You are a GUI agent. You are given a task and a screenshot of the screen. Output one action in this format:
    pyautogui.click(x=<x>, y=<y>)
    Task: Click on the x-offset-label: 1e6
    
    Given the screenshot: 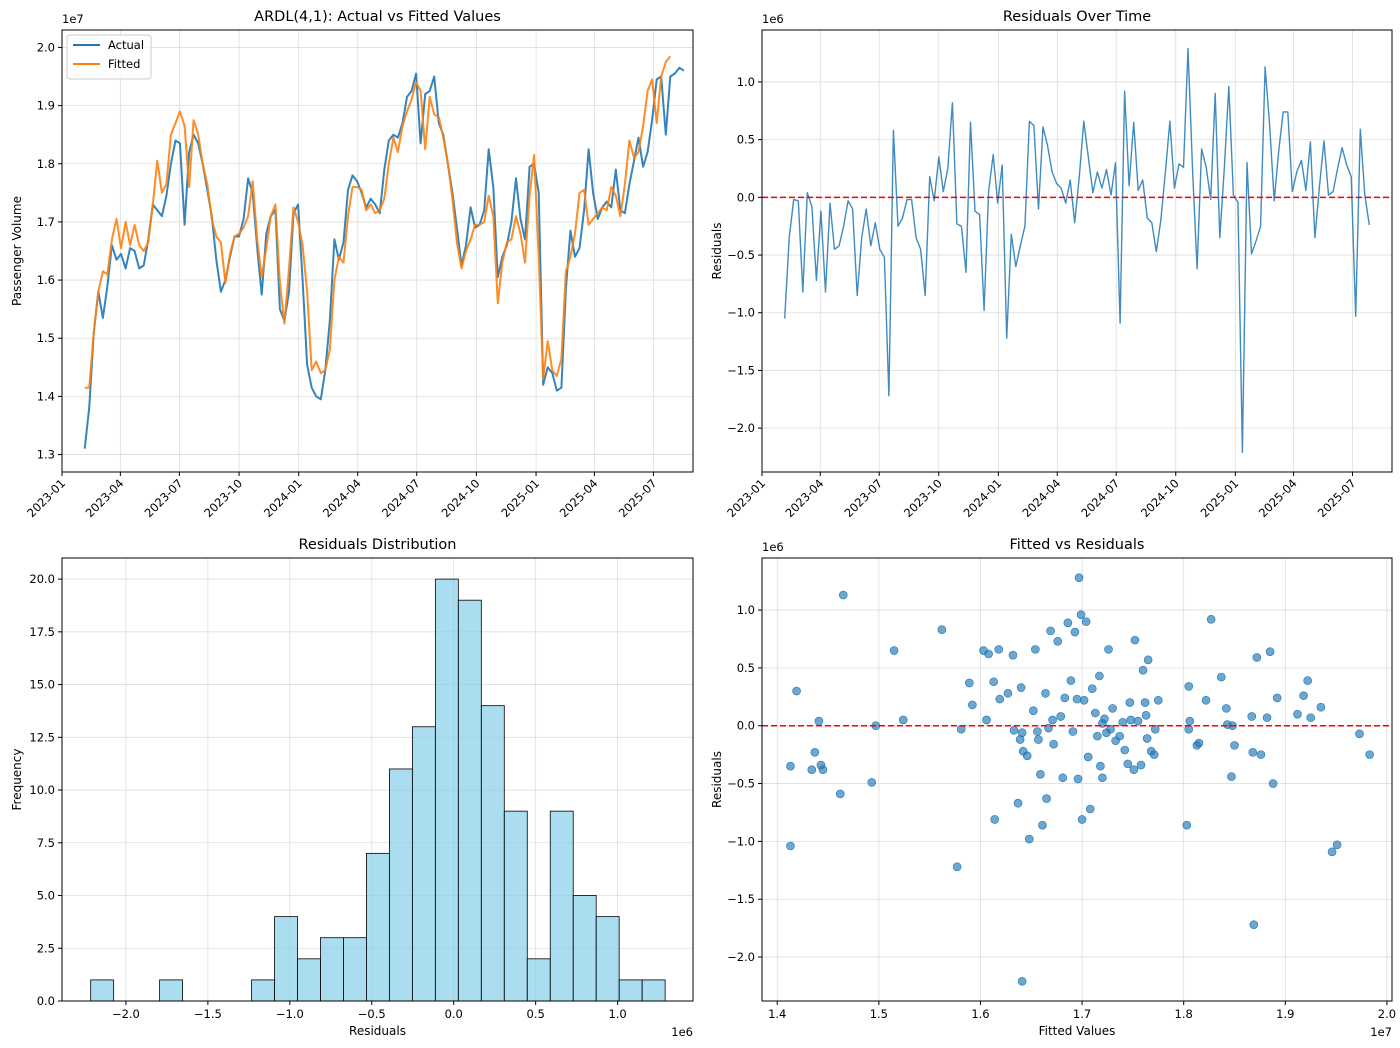 What is the action you would take?
    pyautogui.click(x=682, y=1032)
    